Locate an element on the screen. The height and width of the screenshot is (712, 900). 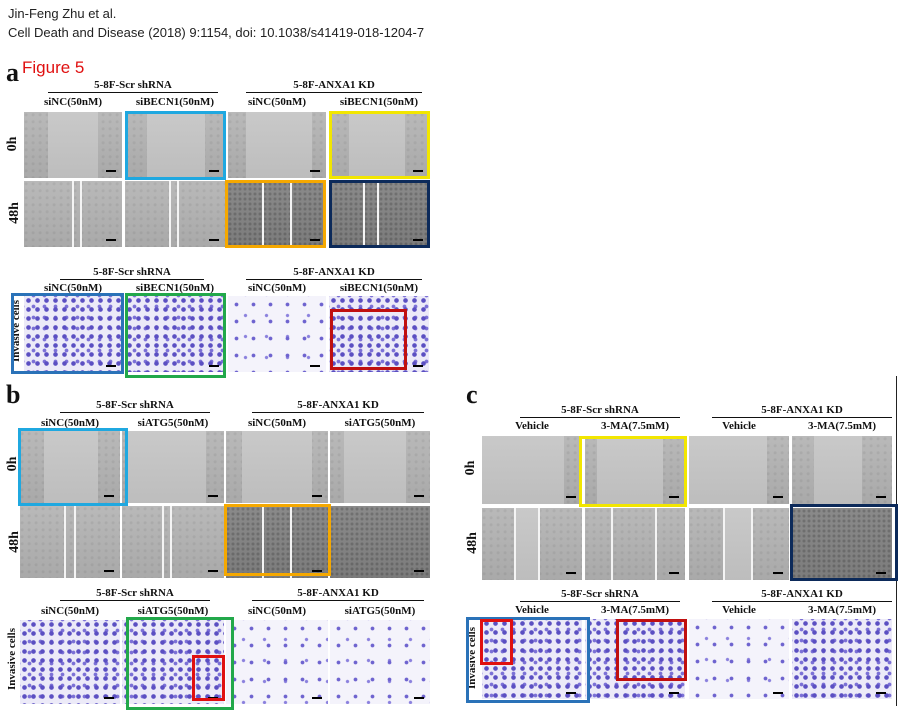
panel-a-inv-cond3: siNC(50nM) is located at coordinates (277, 288).